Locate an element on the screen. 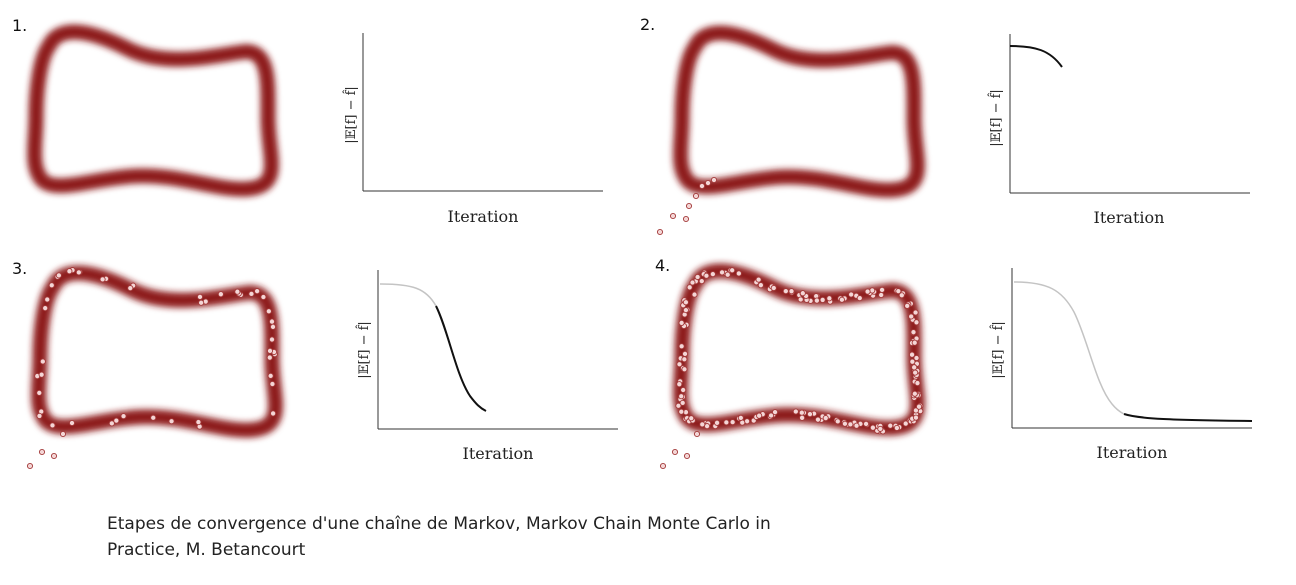  markov-chain-samples is located at coordinates (687, 206).